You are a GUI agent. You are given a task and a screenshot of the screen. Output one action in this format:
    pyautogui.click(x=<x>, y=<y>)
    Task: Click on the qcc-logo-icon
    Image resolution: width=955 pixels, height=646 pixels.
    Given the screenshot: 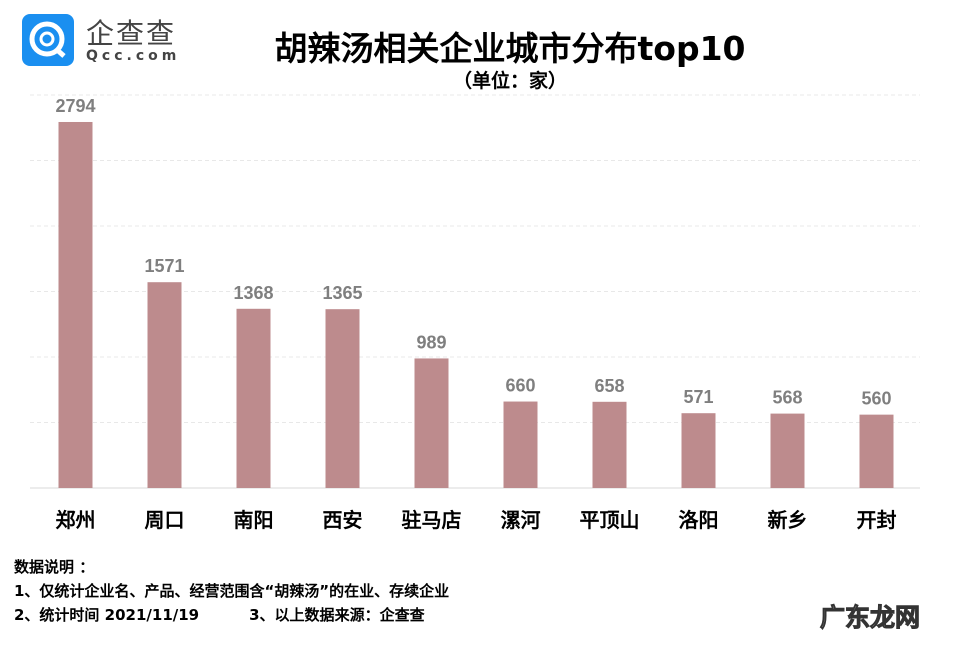 What is the action you would take?
    pyautogui.click(x=48, y=40)
    